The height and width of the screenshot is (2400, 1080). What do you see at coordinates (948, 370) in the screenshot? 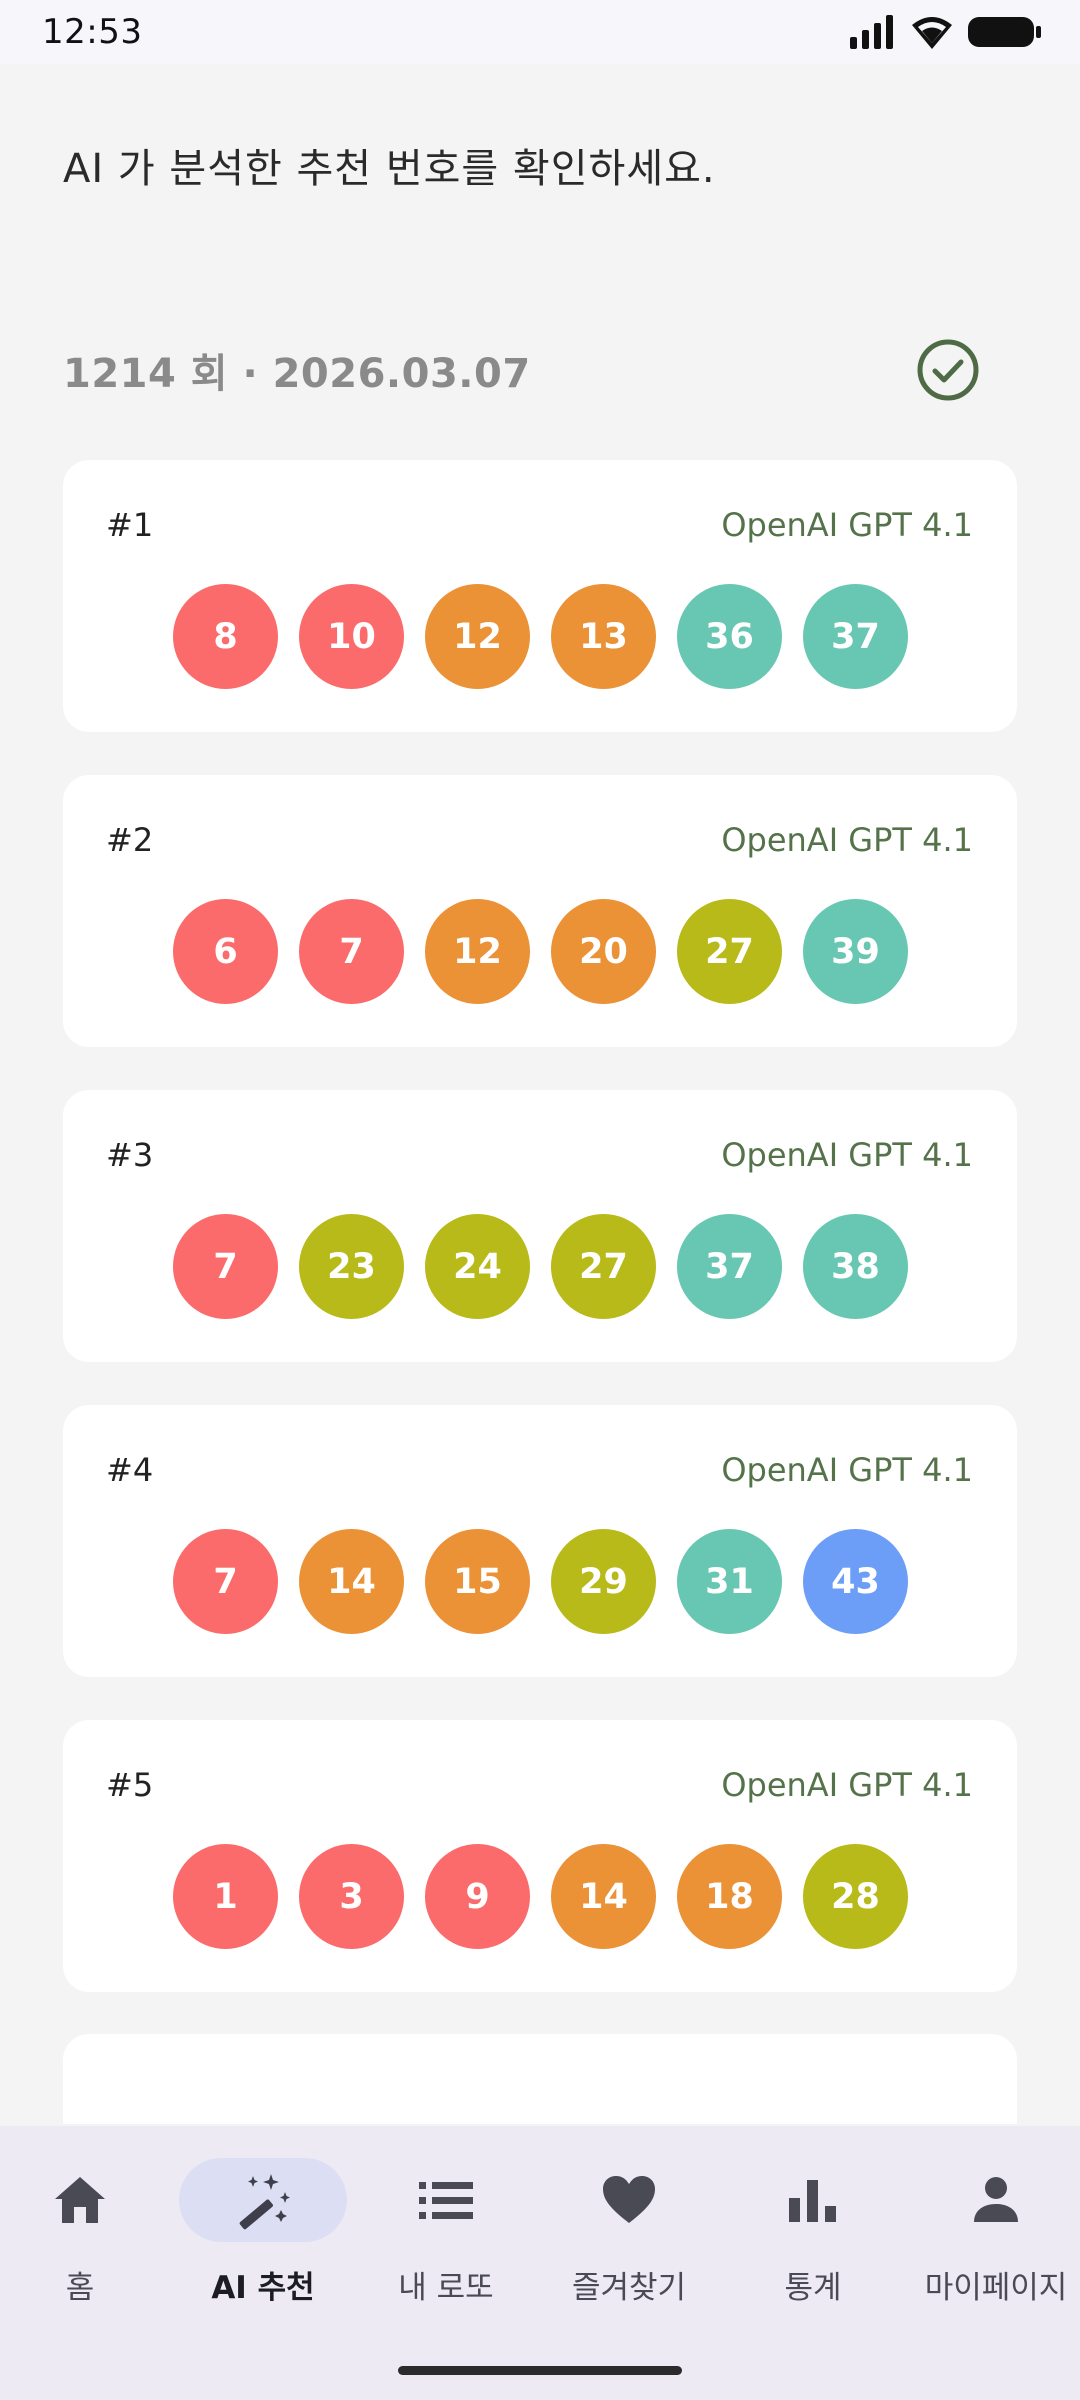
I see `check-circle-icon` at bounding box center [948, 370].